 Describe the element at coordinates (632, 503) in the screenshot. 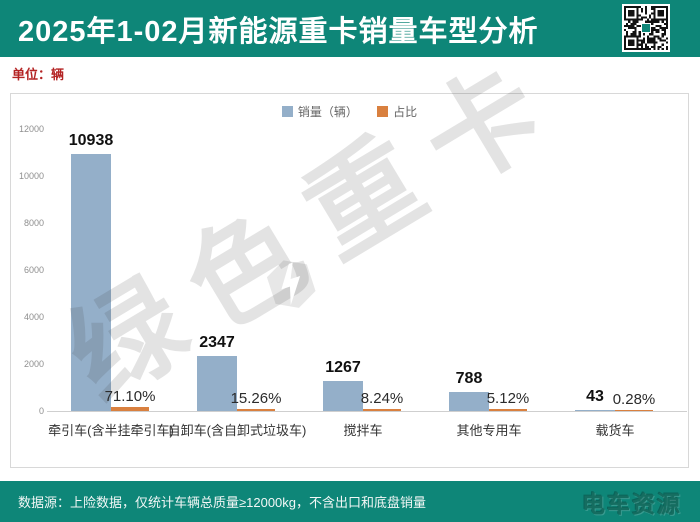

I see `site-logo: 电车资源` at that location.